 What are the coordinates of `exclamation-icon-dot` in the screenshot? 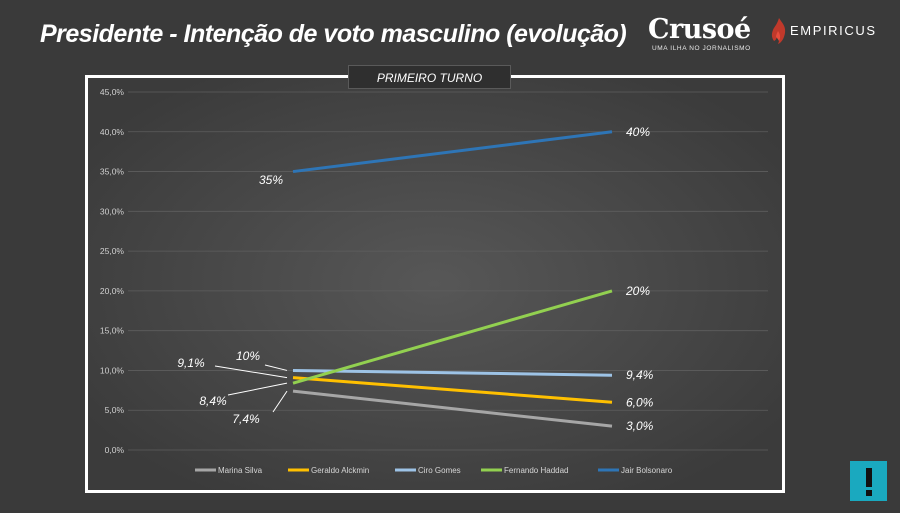 It's located at (869, 493).